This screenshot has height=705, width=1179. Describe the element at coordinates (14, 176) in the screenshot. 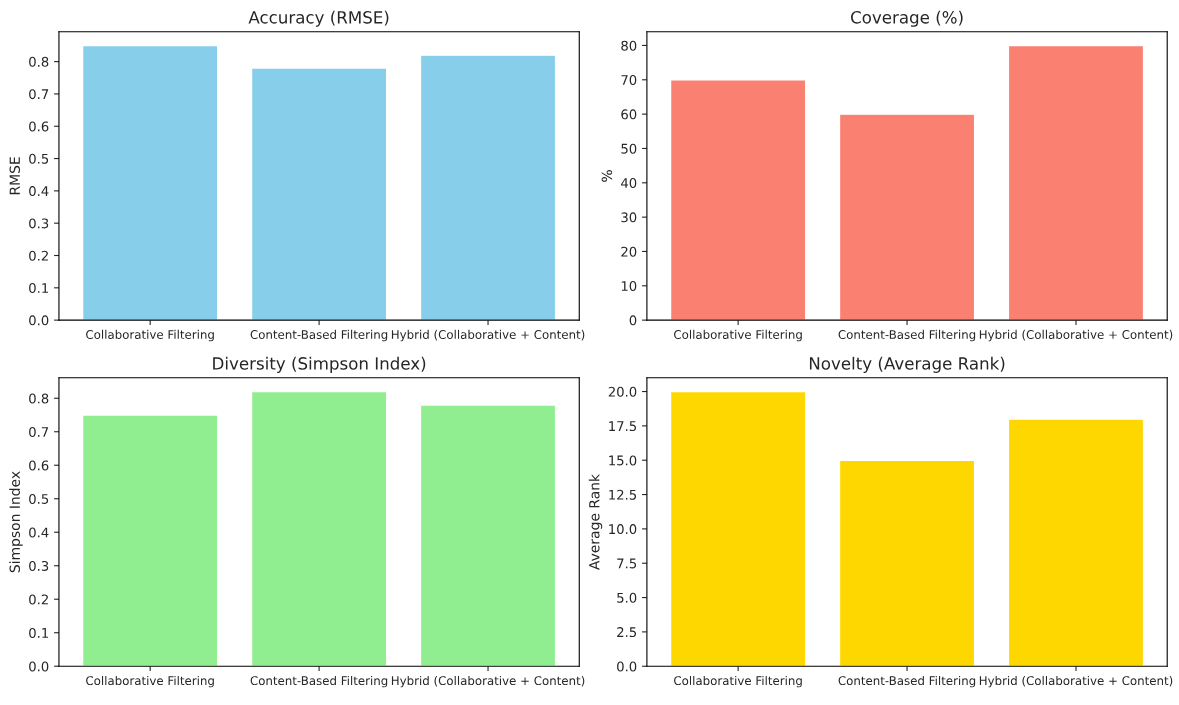

I see `y-axis-title: RMSE` at that location.